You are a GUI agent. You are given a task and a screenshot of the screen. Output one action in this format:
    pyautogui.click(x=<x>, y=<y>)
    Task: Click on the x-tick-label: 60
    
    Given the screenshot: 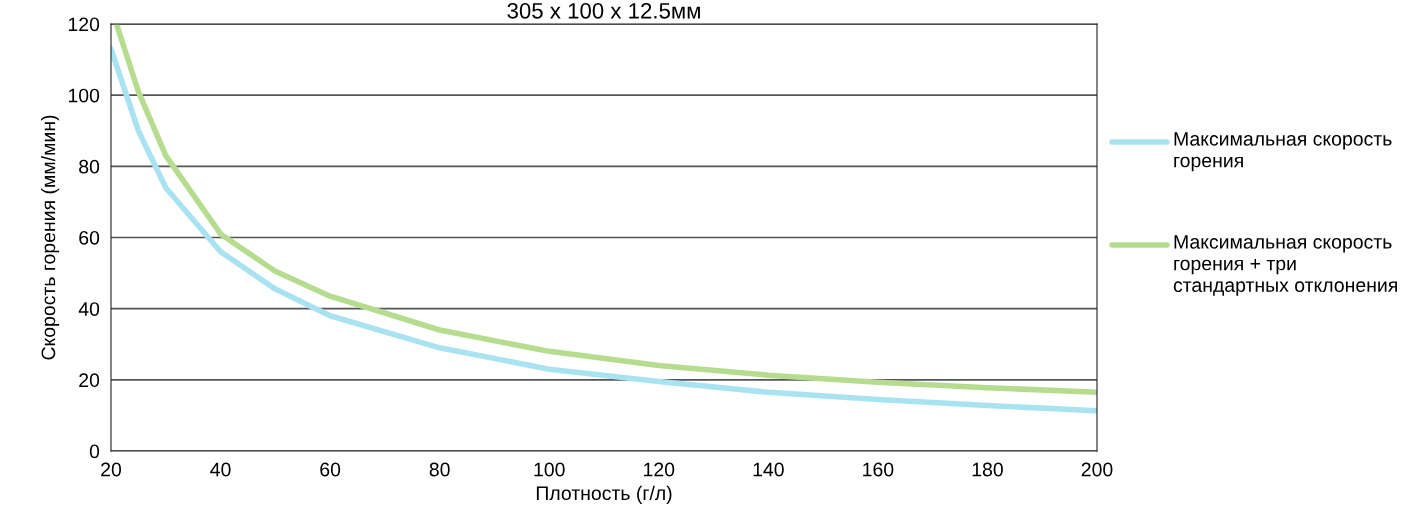 What is the action you would take?
    pyautogui.click(x=330, y=469)
    